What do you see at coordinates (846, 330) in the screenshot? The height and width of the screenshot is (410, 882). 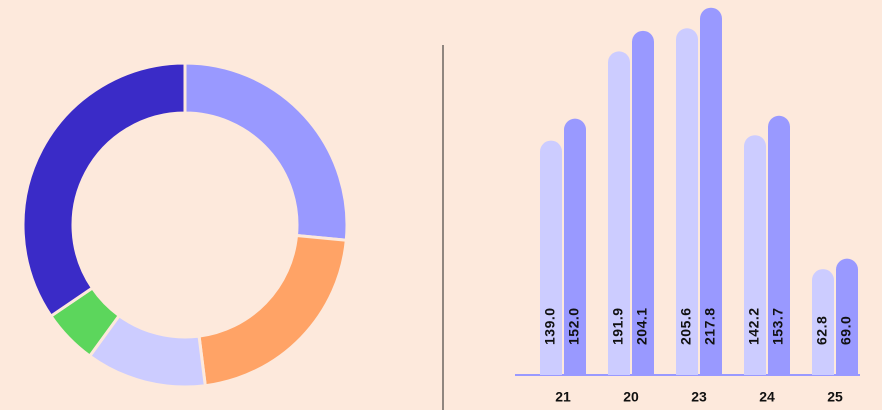 I see `value-label: 69.0` at bounding box center [846, 330].